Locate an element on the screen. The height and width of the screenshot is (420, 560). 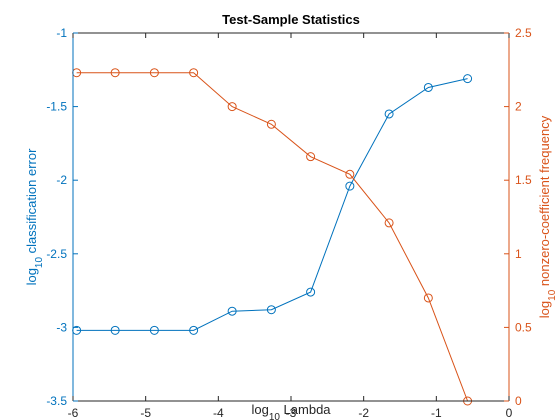
right-y-tick-label: 2 is located at coordinates (518, 107).